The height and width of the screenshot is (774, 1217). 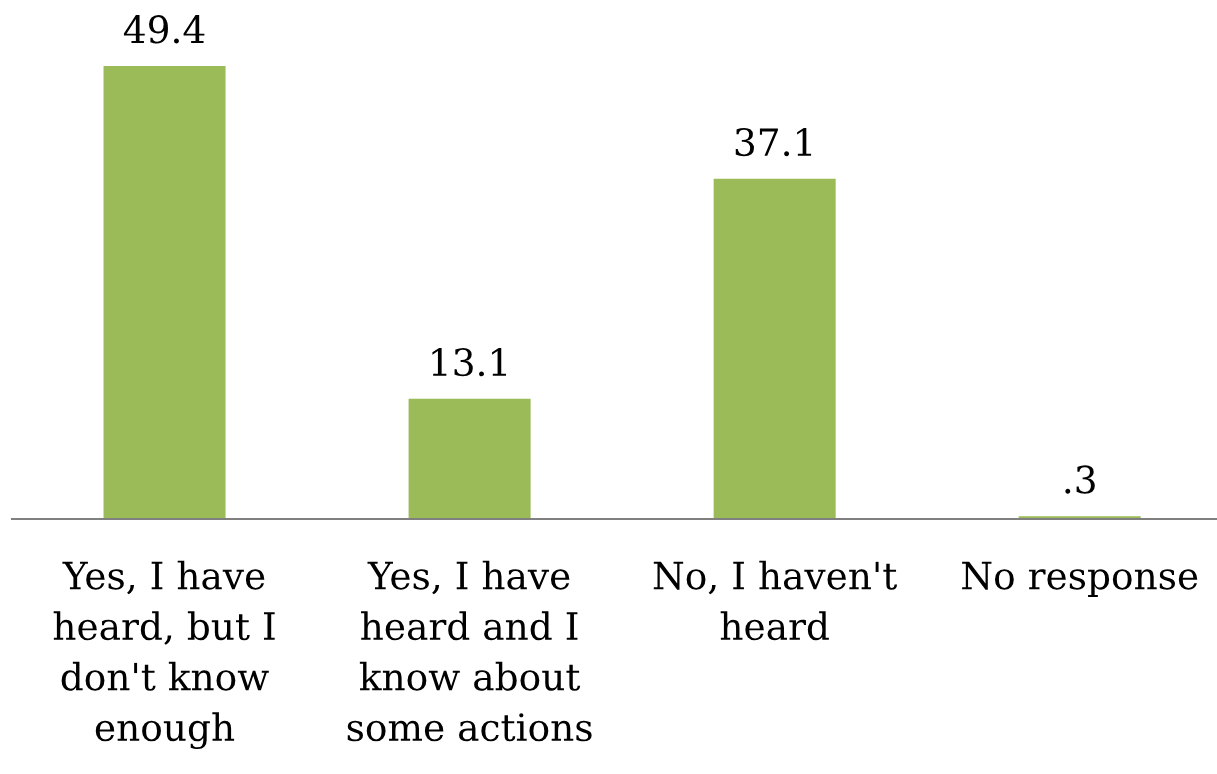 I want to click on x-tick-label: Yes, I have heard, but I don't know enough, so click(x=164, y=655).